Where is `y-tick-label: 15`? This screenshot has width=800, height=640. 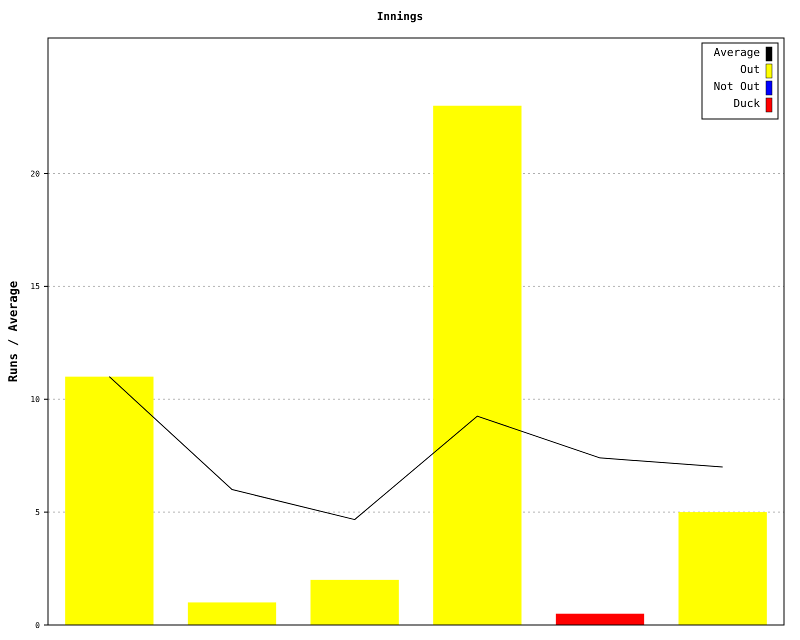
y-tick-label: 15 is located at coordinates (35, 287).